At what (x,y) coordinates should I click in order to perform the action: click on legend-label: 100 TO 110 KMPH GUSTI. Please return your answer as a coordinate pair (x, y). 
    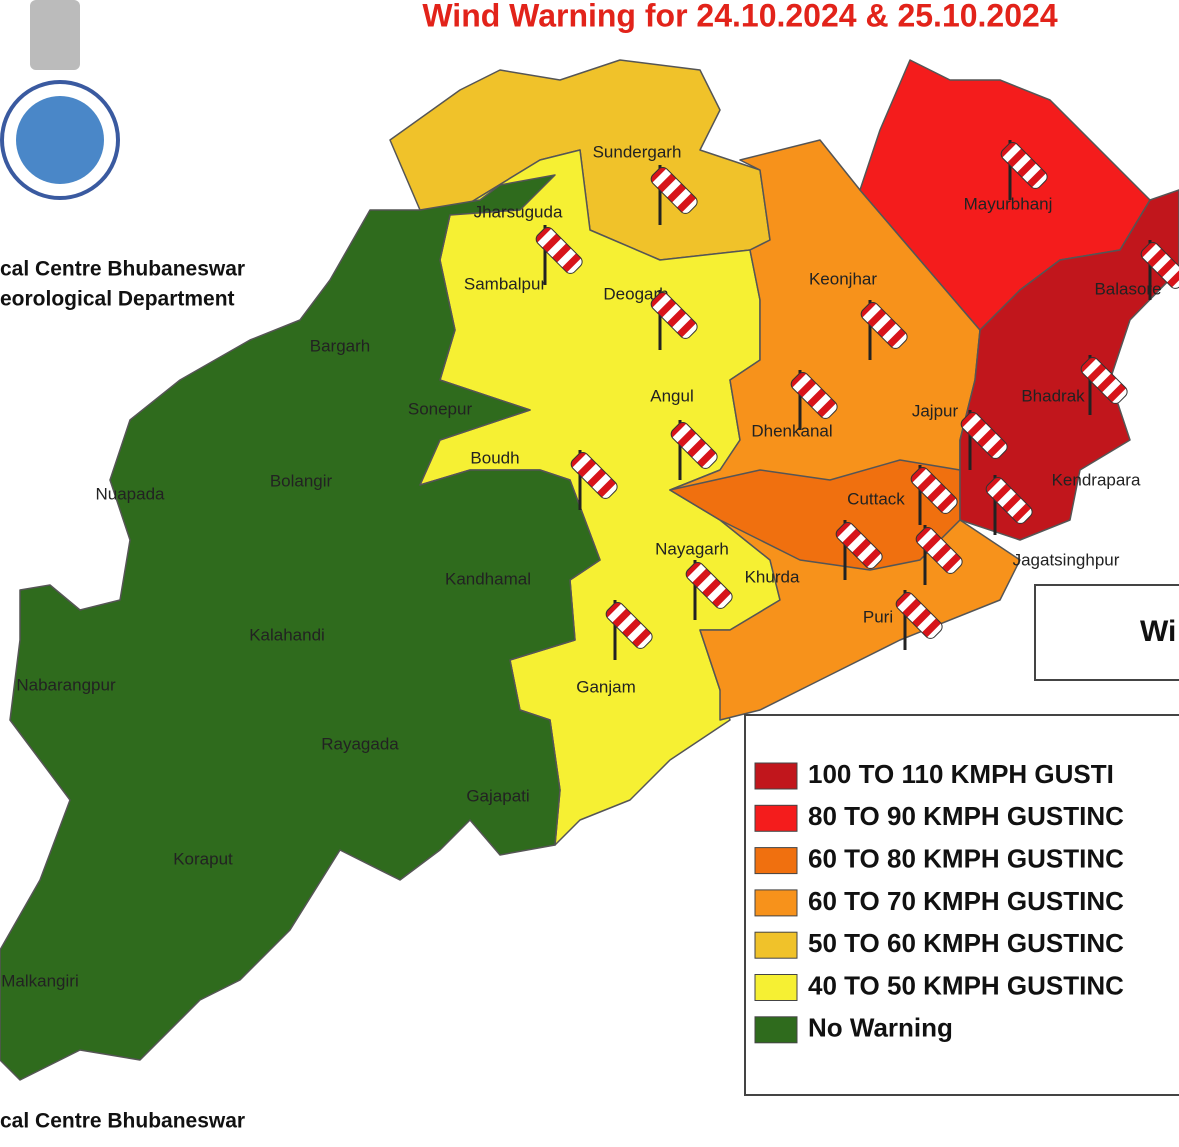
    Looking at the image, I should click on (961, 774).